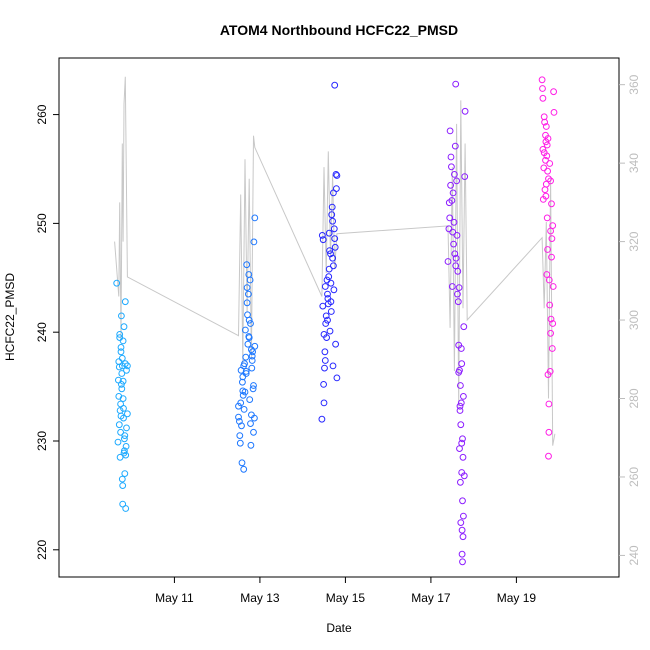 Image resolution: width=650 pixels, height=650 pixels. What do you see at coordinates (345, 591) in the screenshot?
I see `x-axis: May 11 May 13 May 15 May 17 May 19` at bounding box center [345, 591].